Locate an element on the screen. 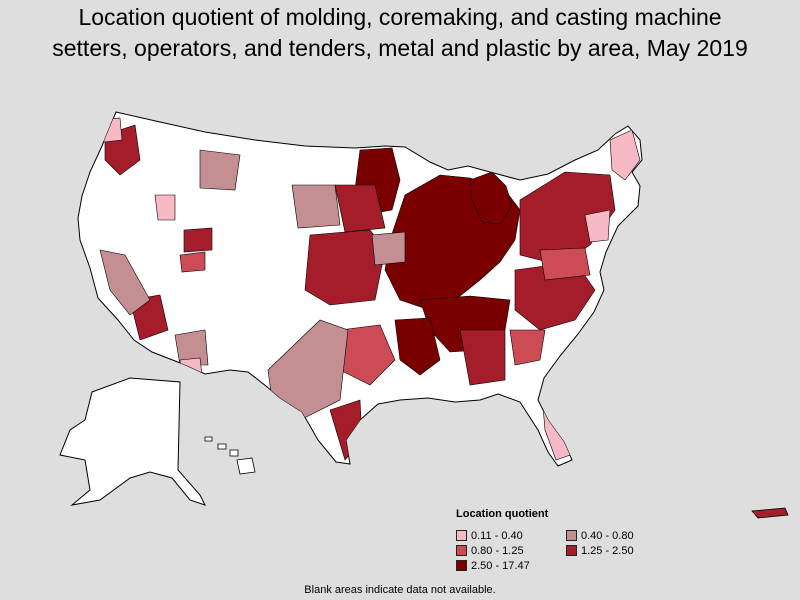  legend-label: 2.50 - 17.47 is located at coordinates (500, 565).